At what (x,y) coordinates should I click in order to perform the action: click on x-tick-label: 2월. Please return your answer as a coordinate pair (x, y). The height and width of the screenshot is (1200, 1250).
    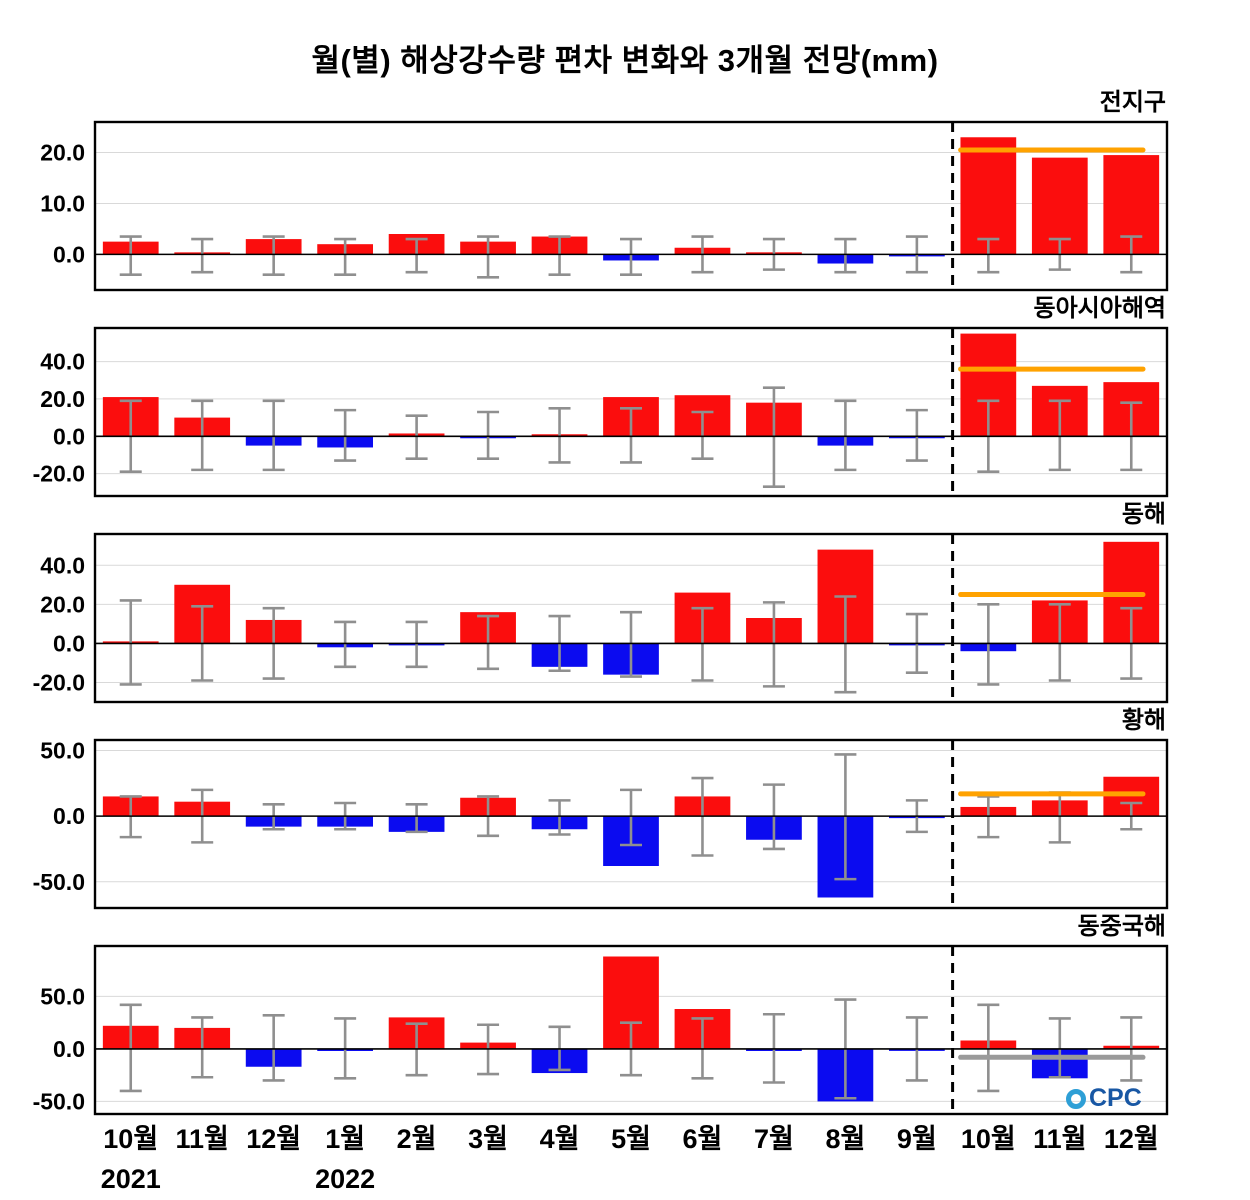
    Looking at the image, I should click on (417, 1139).